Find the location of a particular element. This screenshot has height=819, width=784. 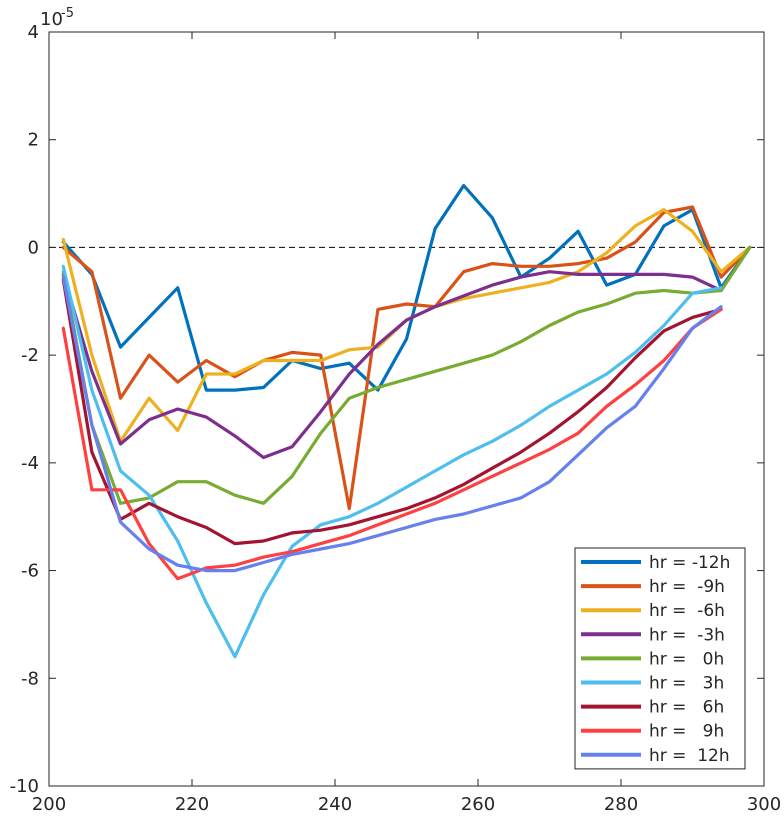

x-tick-label: 300 is located at coordinates (764, 804).